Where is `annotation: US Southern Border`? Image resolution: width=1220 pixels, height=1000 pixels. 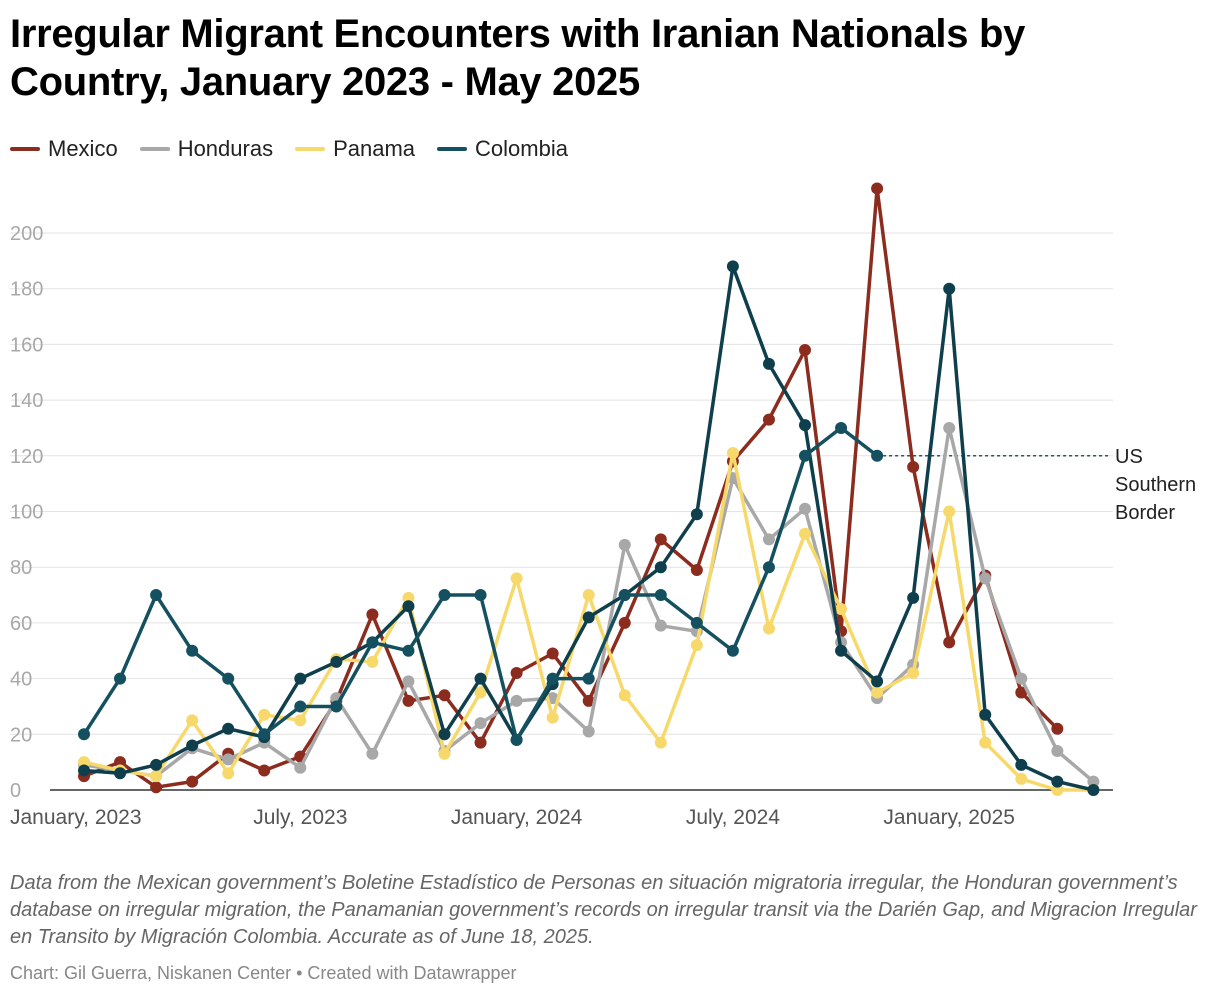
annotation: US Southern Border is located at coordinates (1036, 485).